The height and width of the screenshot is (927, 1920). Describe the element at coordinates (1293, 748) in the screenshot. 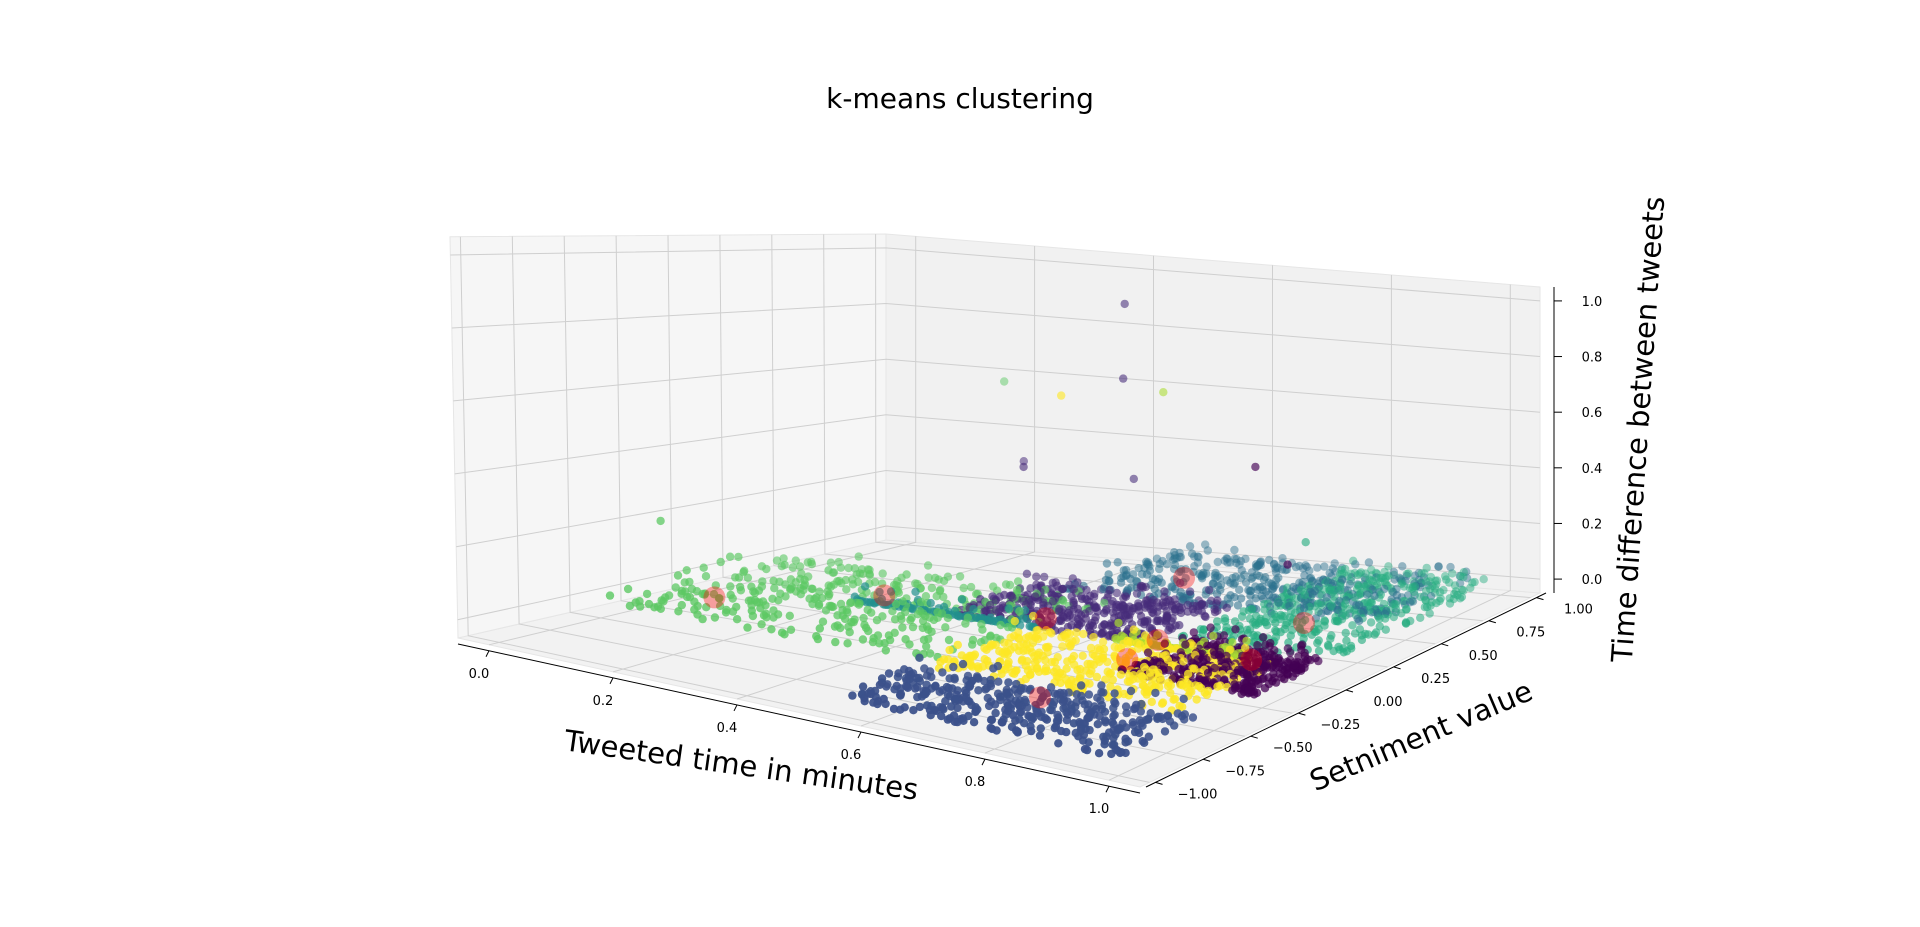

I see `y-tick-label: −0.50` at that location.